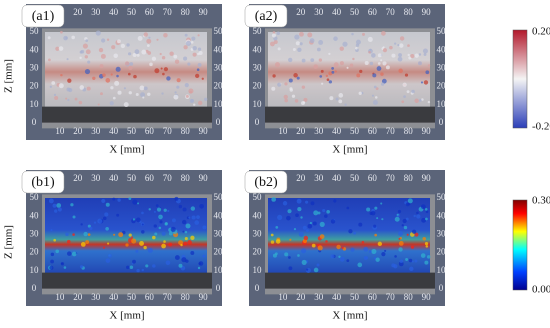 Image resolution: width=550 pixels, height=328 pixels. I want to click on colorbar-min: -0.20, so click(541, 127).